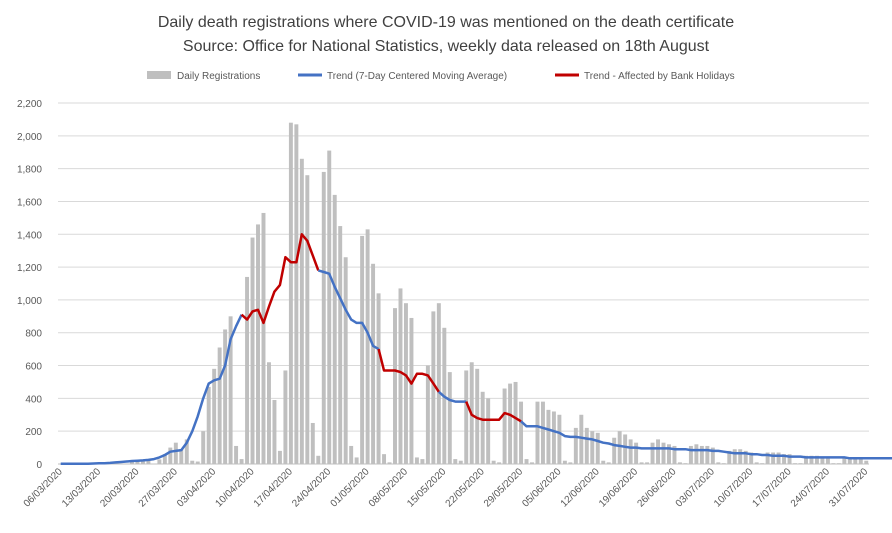 The width and height of the screenshot is (892, 533). I want to click on x-tick-label: 10/07/2020, so click(733, 487).